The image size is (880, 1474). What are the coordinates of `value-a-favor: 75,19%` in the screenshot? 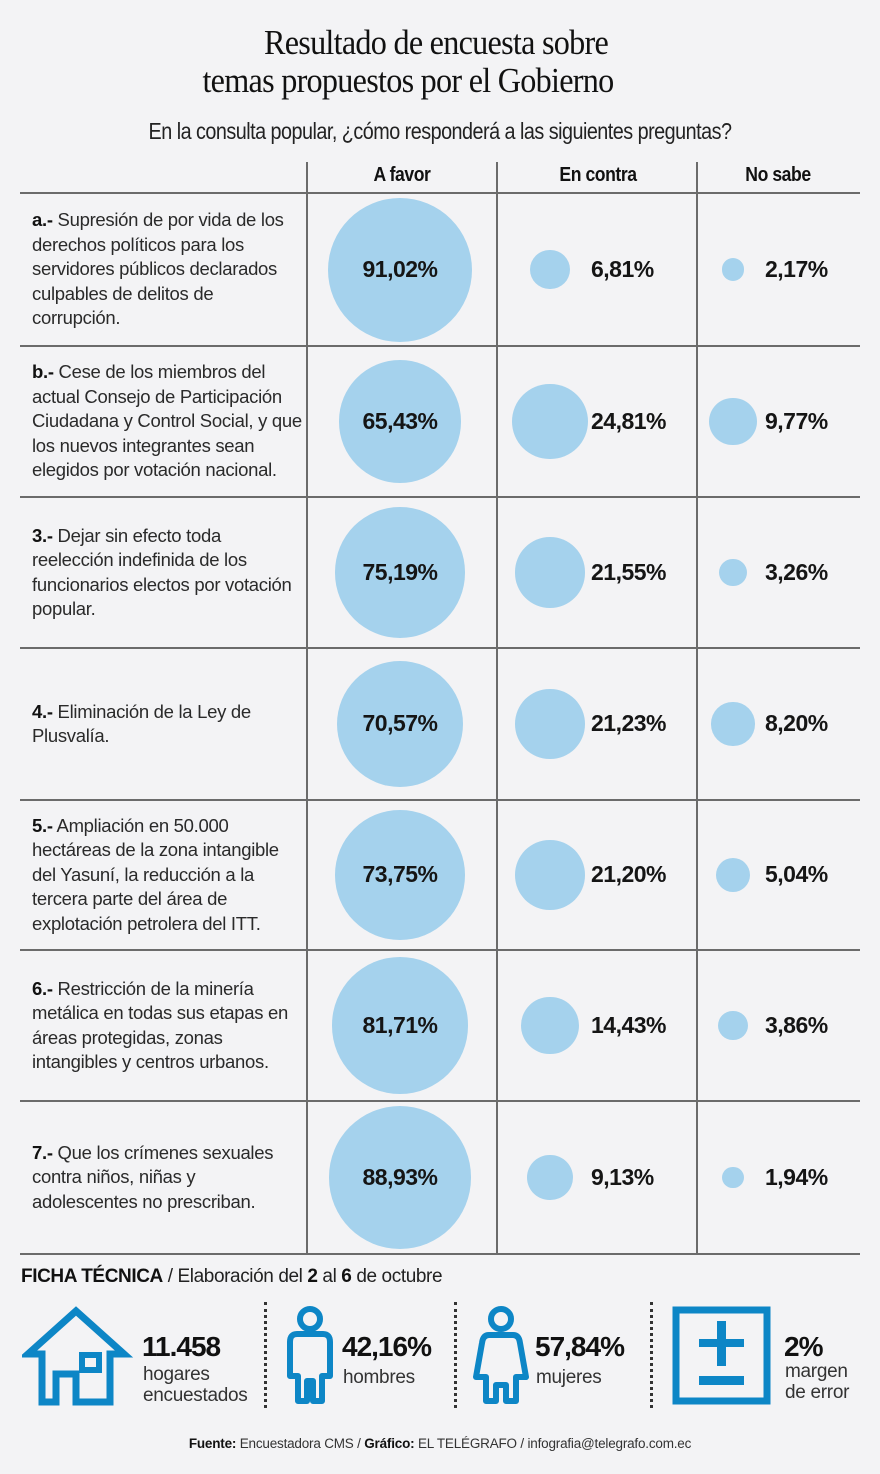 It's located at (400, 571).